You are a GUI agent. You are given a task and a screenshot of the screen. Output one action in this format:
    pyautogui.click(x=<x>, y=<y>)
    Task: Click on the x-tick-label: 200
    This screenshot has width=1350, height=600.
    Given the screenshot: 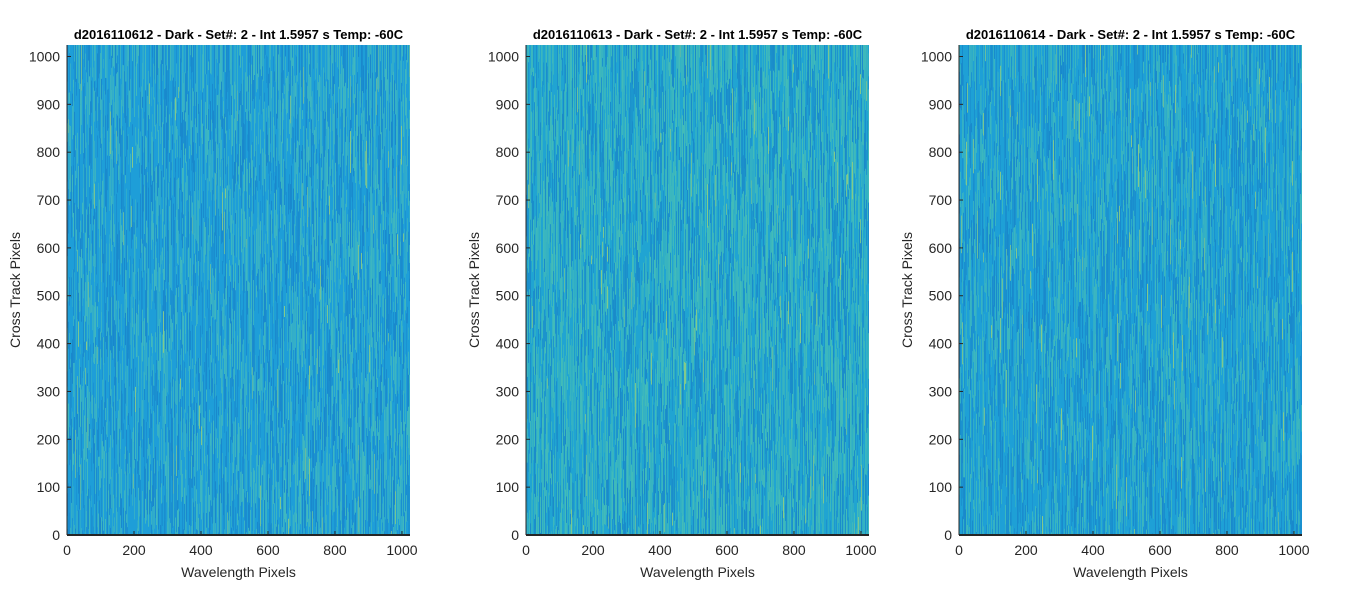 What is the action you would take?
    pyautogui.click(x=134, y=550)
    